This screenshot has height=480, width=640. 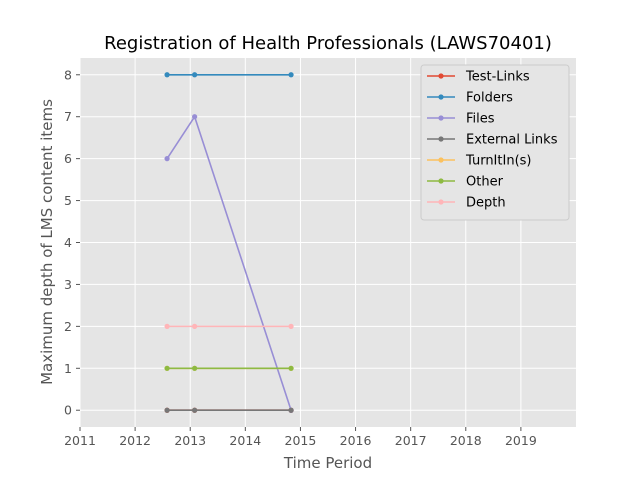 I want to click on legend-entry-test-links: Test-Links, so click(x=478, y=77).